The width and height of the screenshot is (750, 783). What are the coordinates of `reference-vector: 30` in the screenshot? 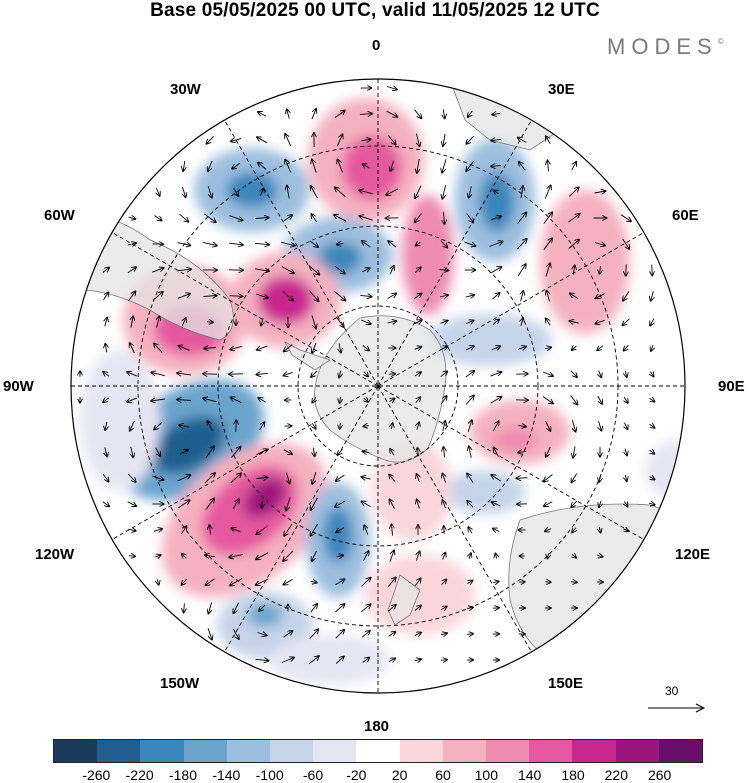 It's located at (676, 702).